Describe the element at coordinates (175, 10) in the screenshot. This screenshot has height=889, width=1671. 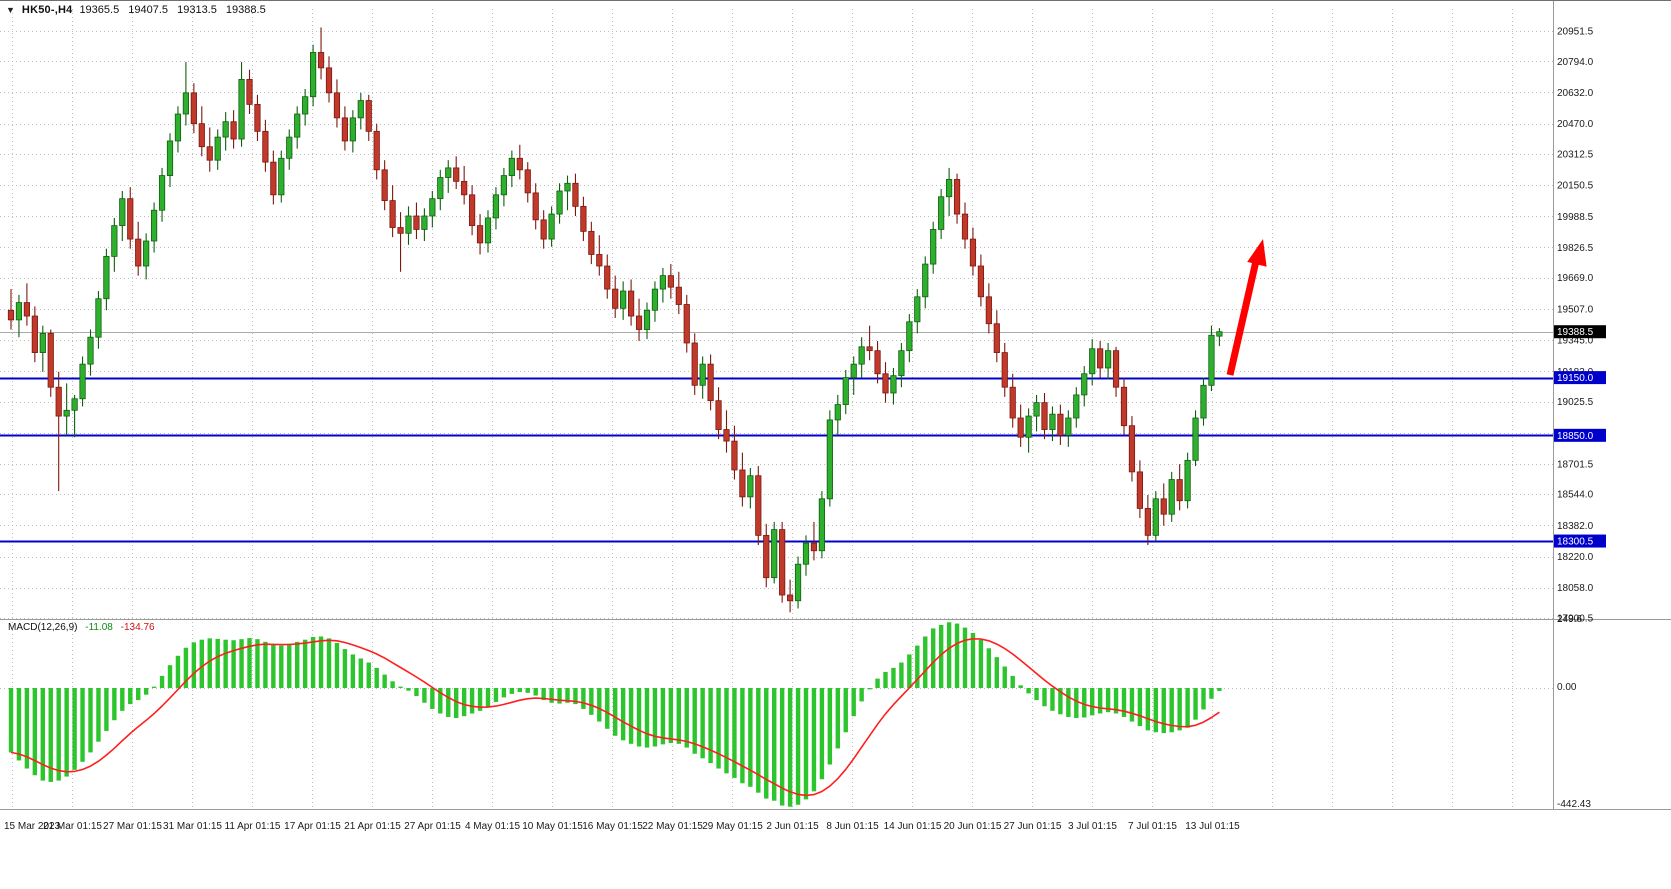
I see `ohlc-values: 19365.5 19407.5 19313.5 19388.5` at that location.